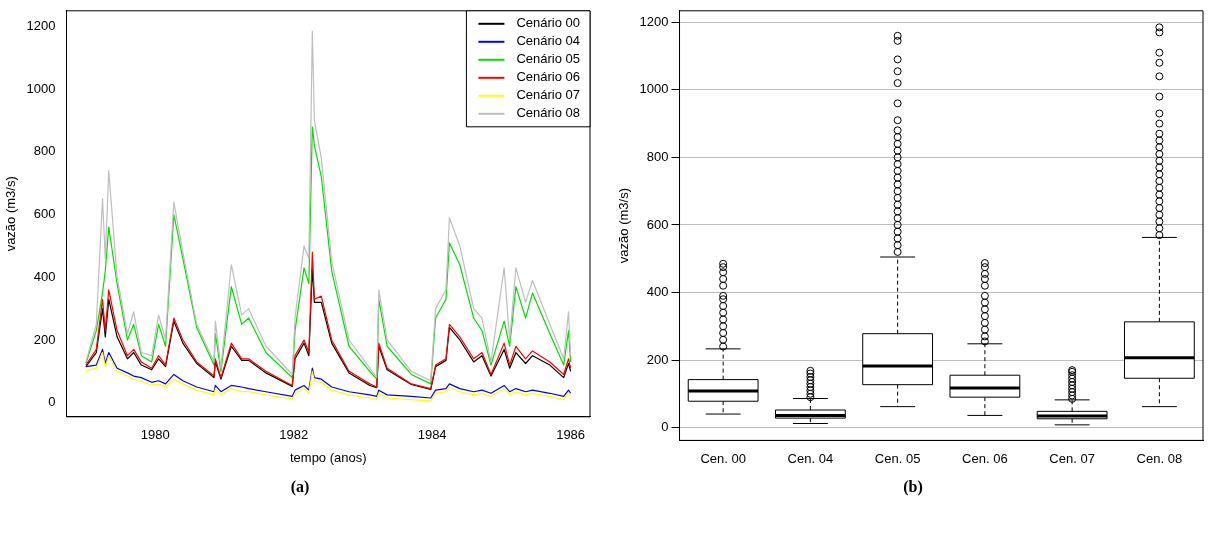  Describe the element at coordinates (548, 95) in the screenshot. I see `legend-label: Cenário 07` at that location.